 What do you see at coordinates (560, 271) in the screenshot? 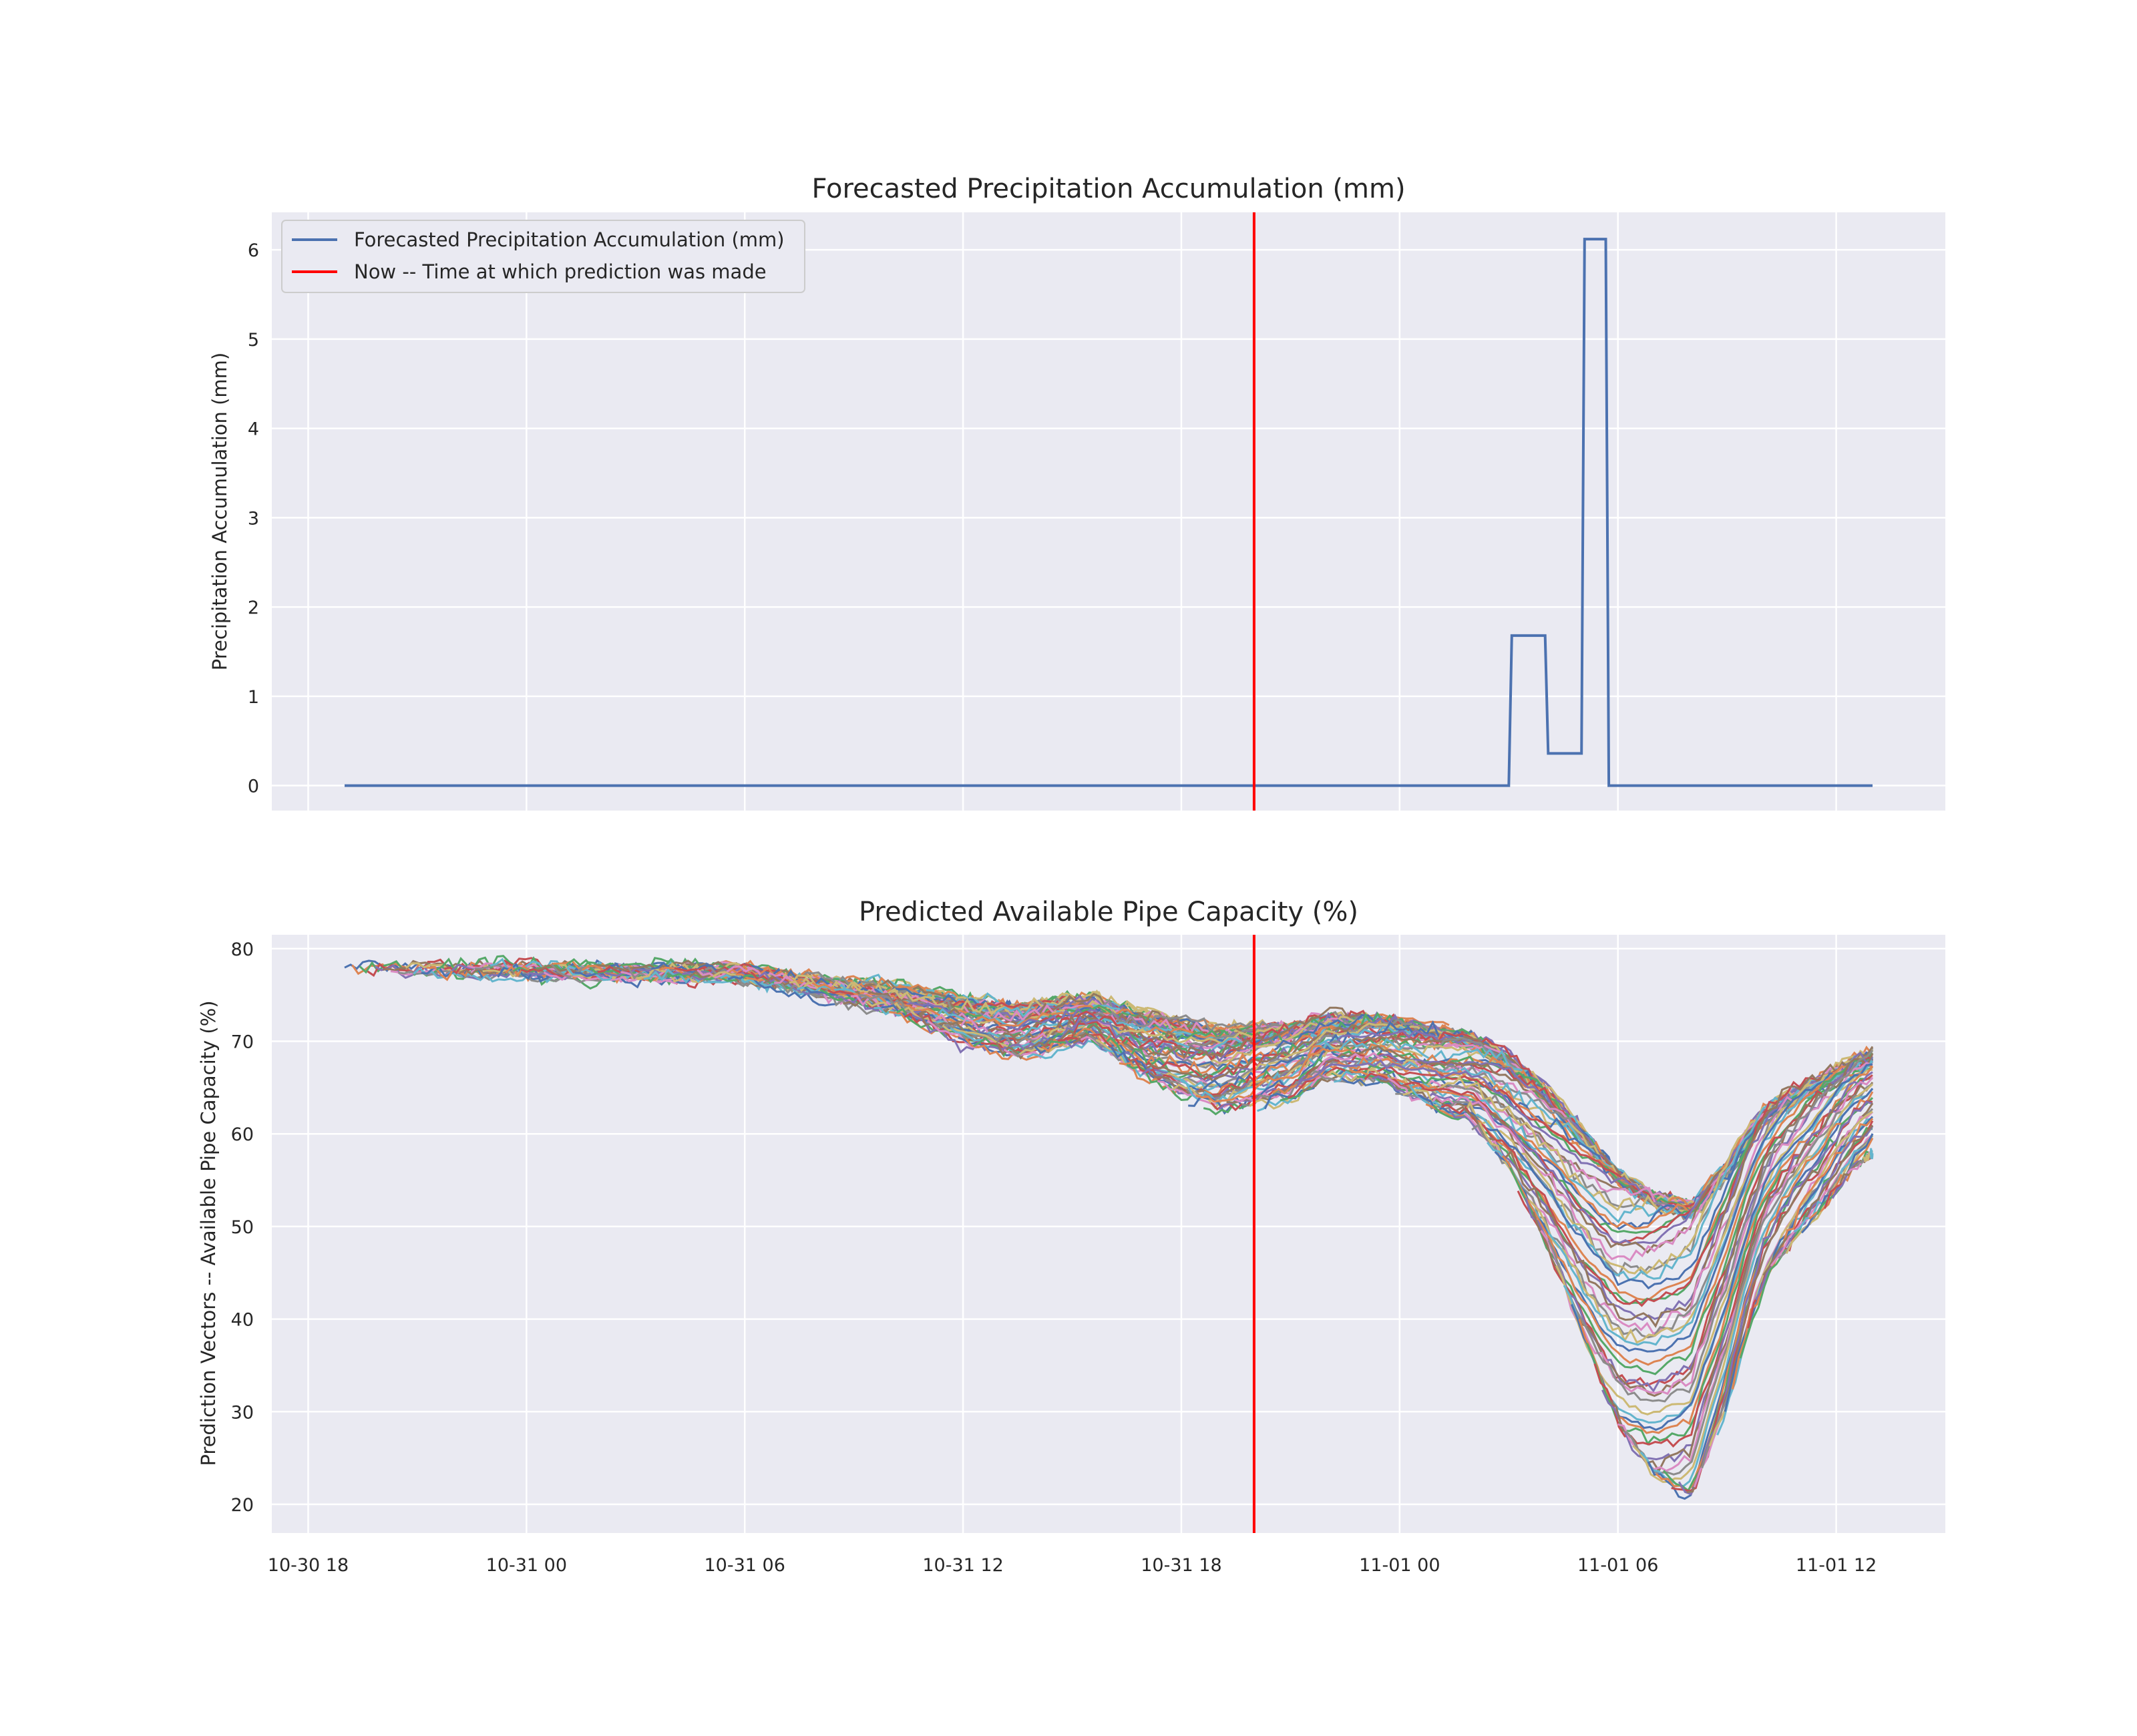
I see `legend-label-now: Now -- Time at which prediction was made` at bounding box center [560, 271].